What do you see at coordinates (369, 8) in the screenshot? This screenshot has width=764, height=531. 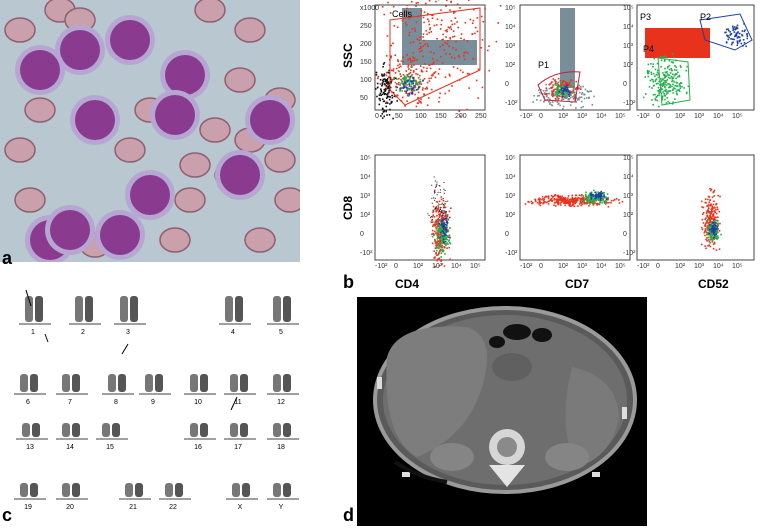 I see `tick-label: x1000` at bounding box center [369, 8].